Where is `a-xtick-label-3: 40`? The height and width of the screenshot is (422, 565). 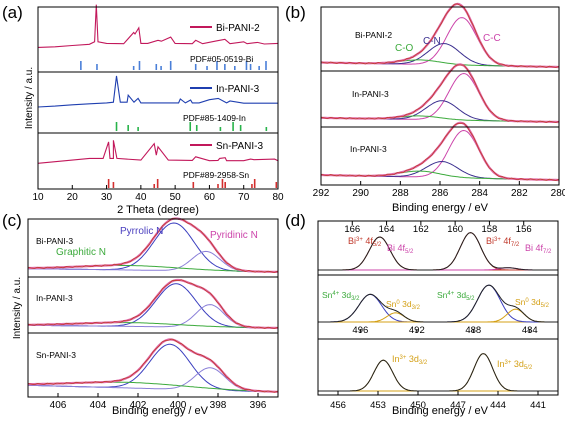
a-xtick-label-3: 40 is located at coordinates (141, 197).